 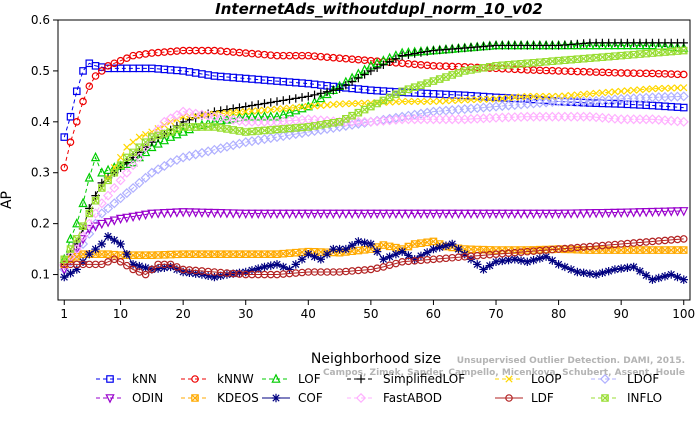 I want to click on x-tick-label: 90, so click(x=621, y=314).